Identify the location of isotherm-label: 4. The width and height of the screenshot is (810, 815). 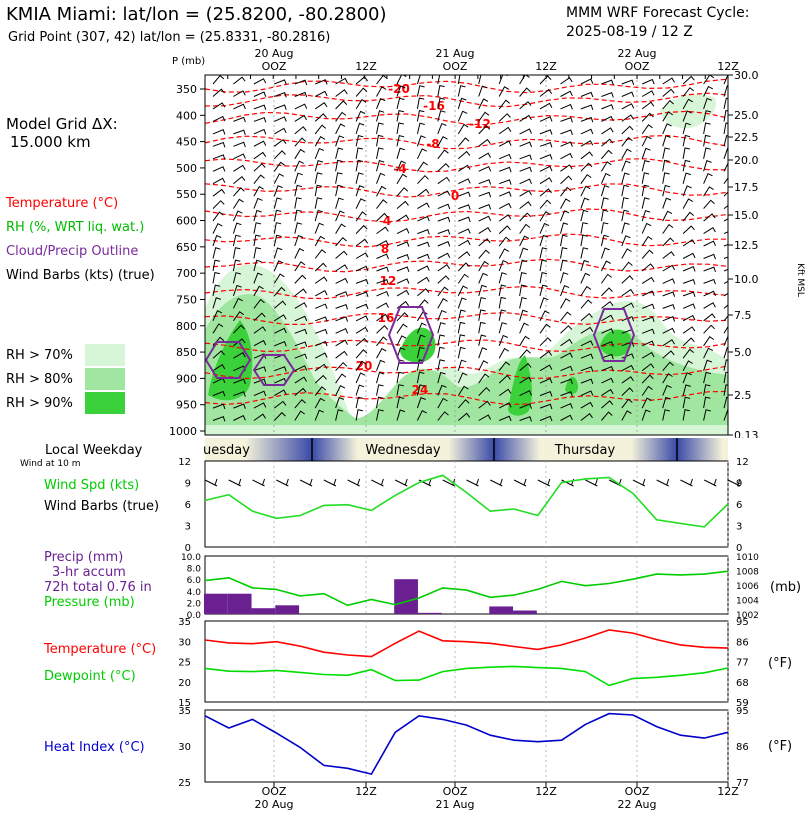
(387, 221).